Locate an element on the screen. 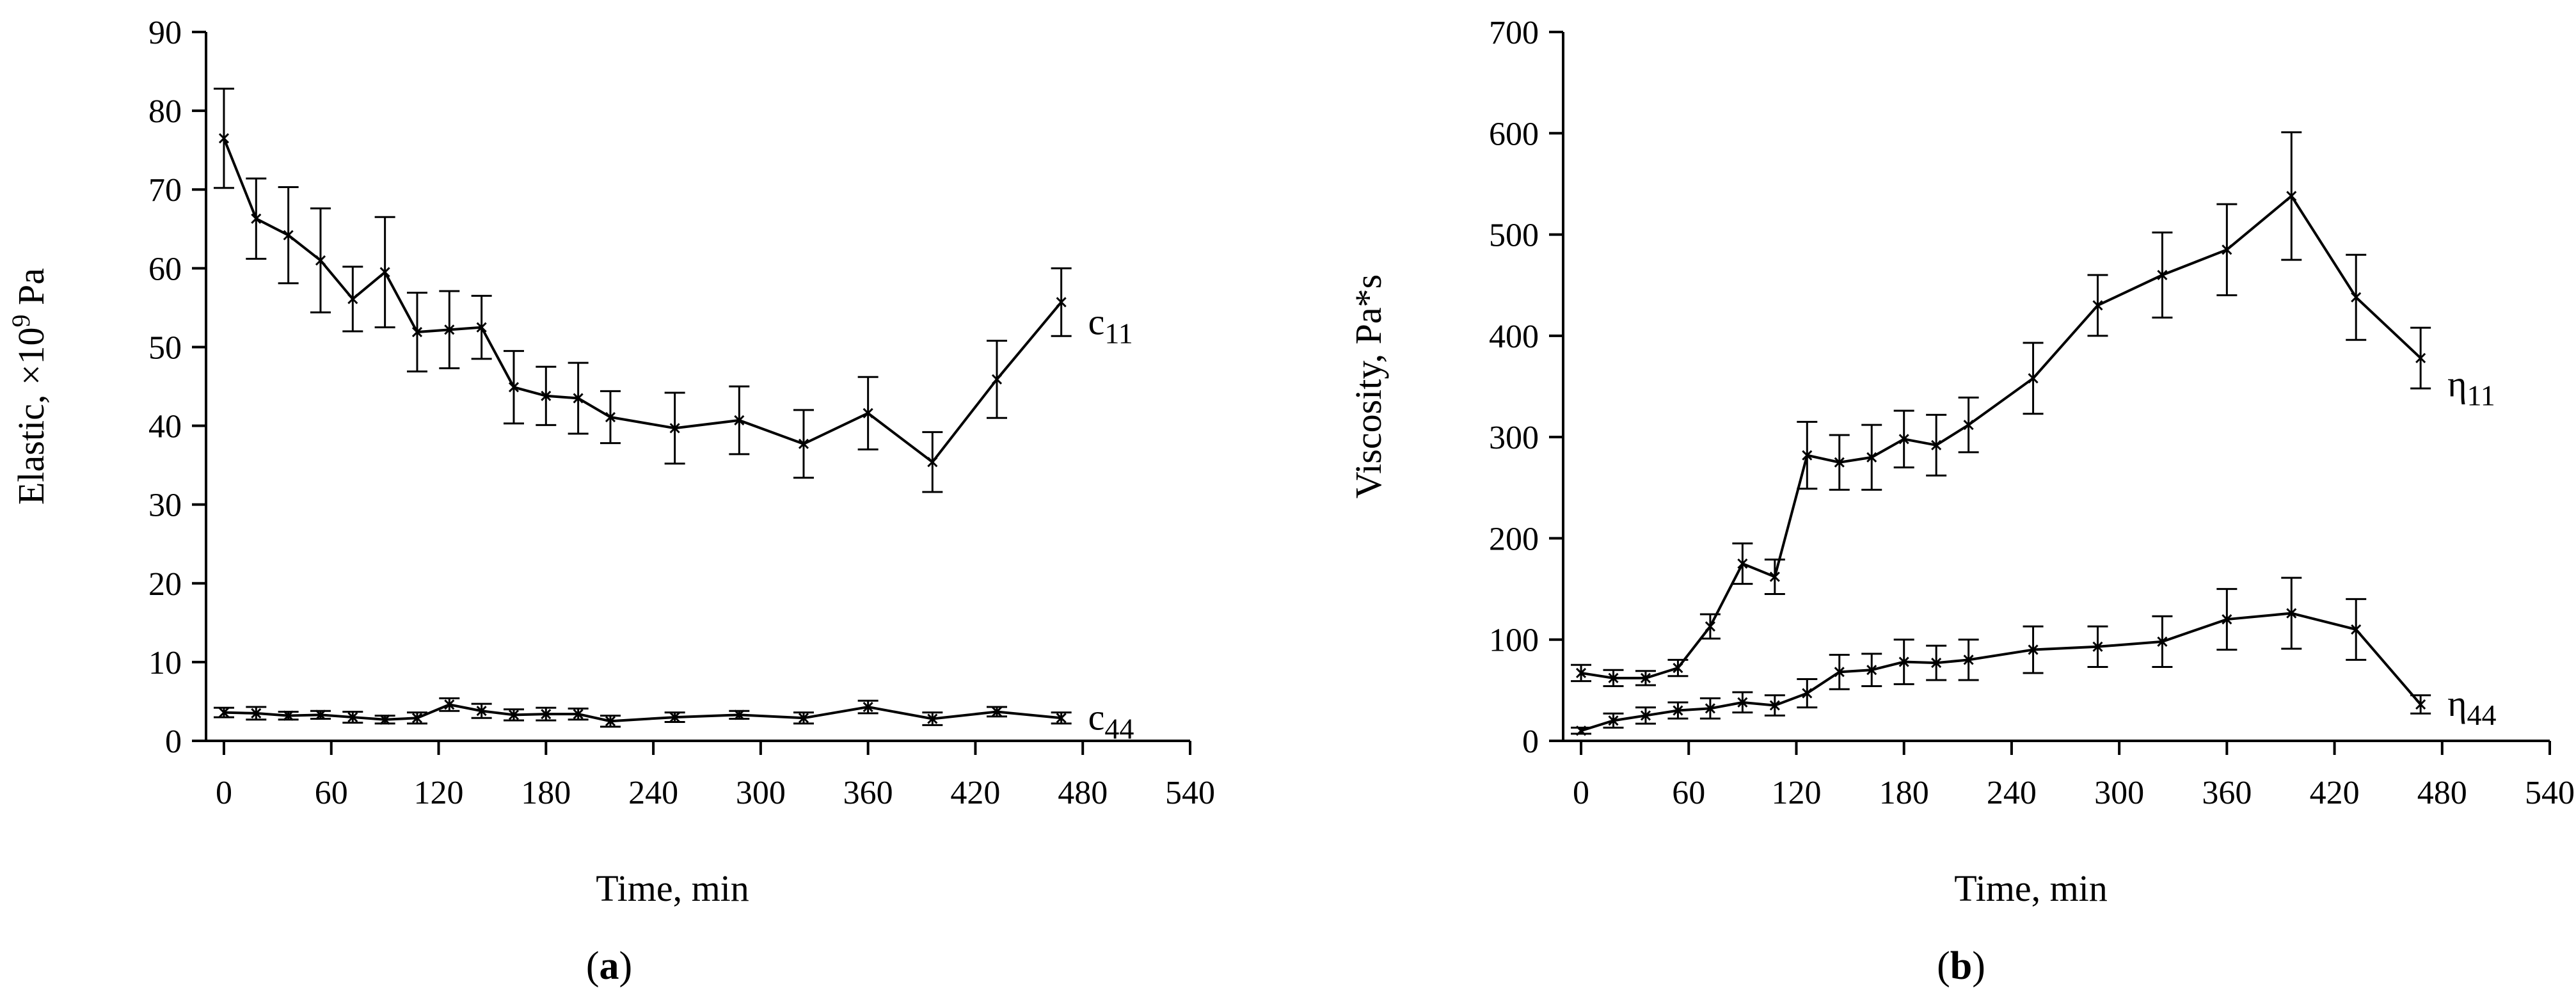  y-tick-label: 200 is located at coordinates (1514, 539).